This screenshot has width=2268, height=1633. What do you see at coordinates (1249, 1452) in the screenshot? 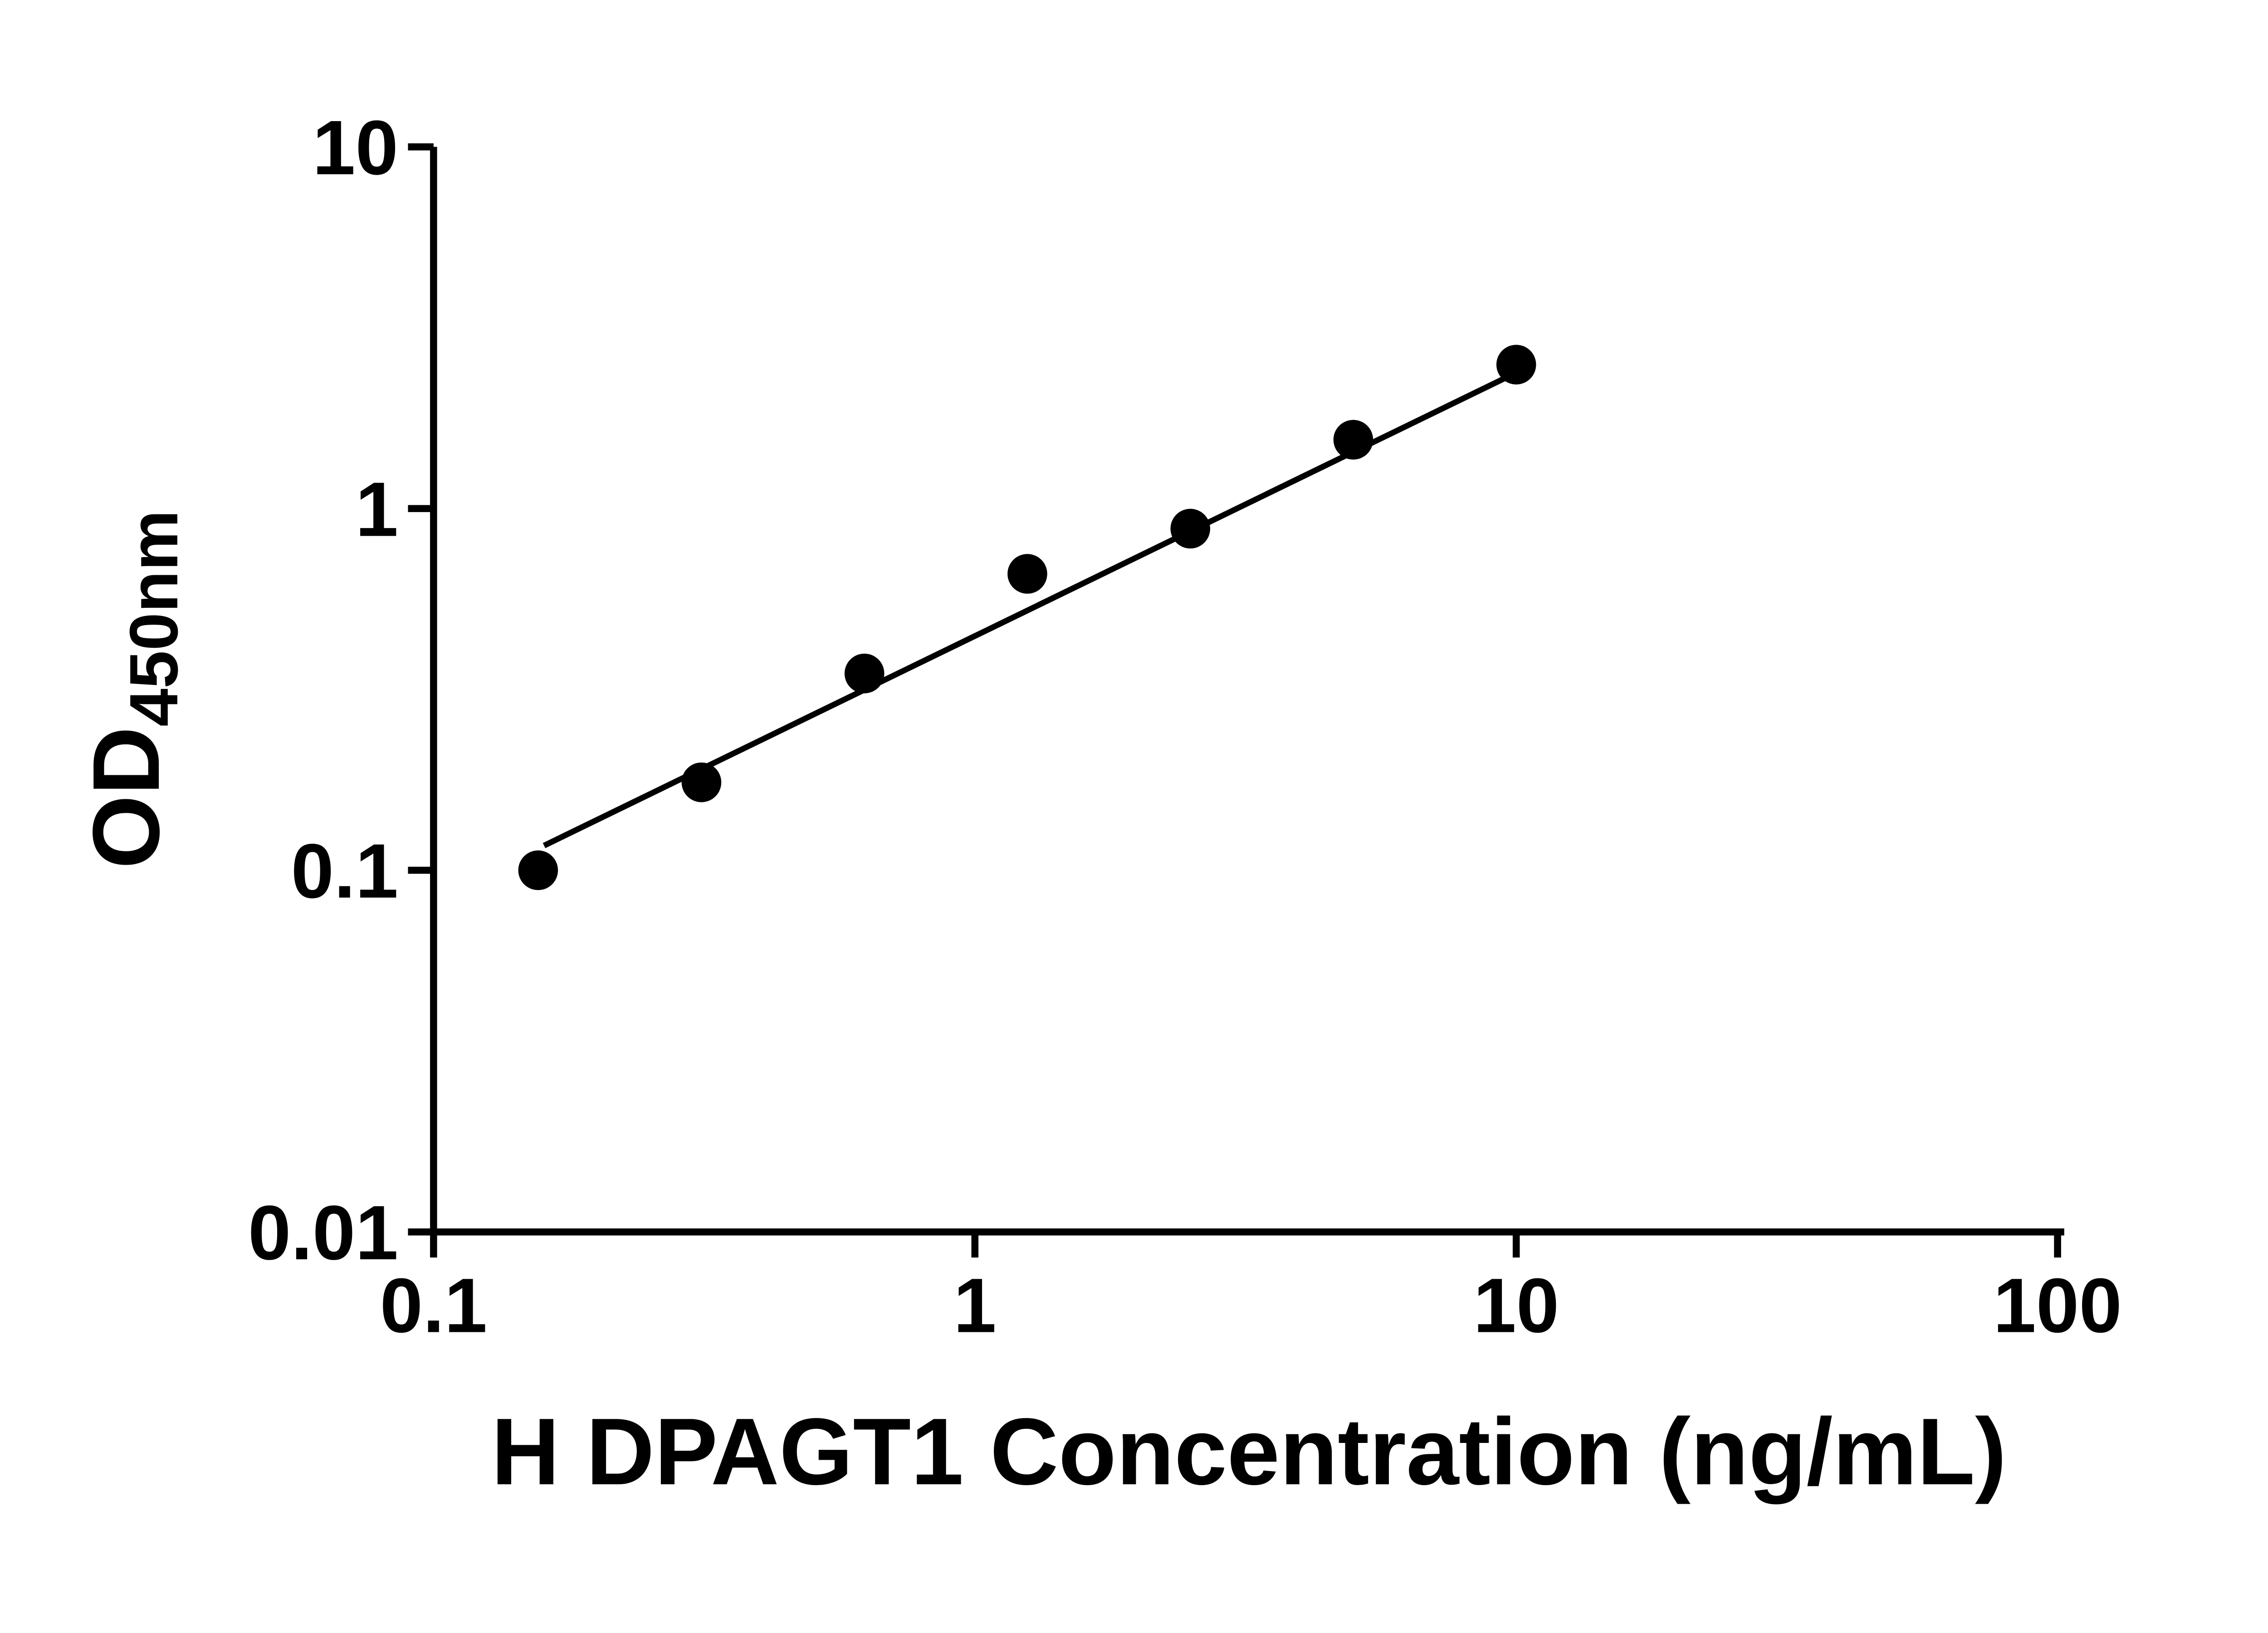
I see `x-axis-title: H DPAGT1 Concentration (ng/mL)` at bounding box center [1249, 1452].